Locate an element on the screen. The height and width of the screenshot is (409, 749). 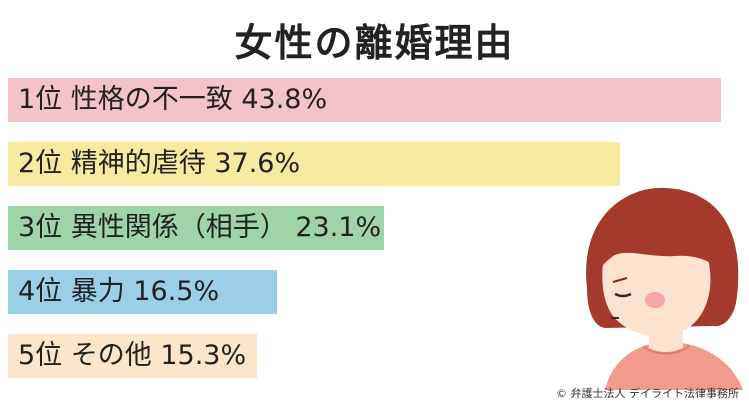
bar-label-4: 4位 暴力 16.5% is located at coordinates (119, 291).